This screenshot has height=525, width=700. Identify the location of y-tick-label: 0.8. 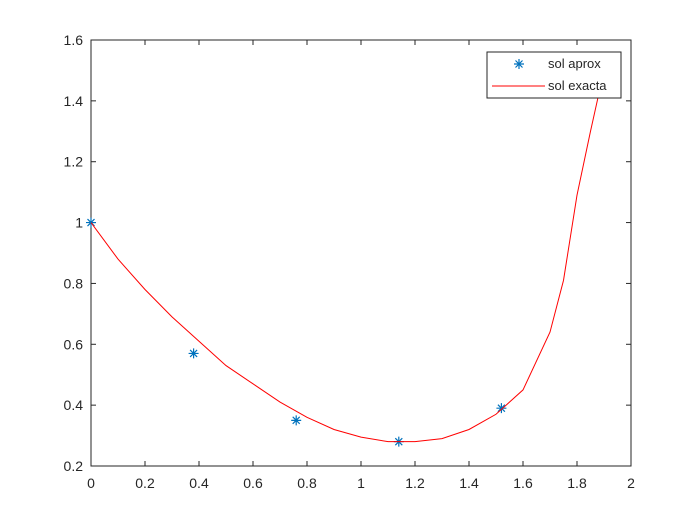
(74, 283).